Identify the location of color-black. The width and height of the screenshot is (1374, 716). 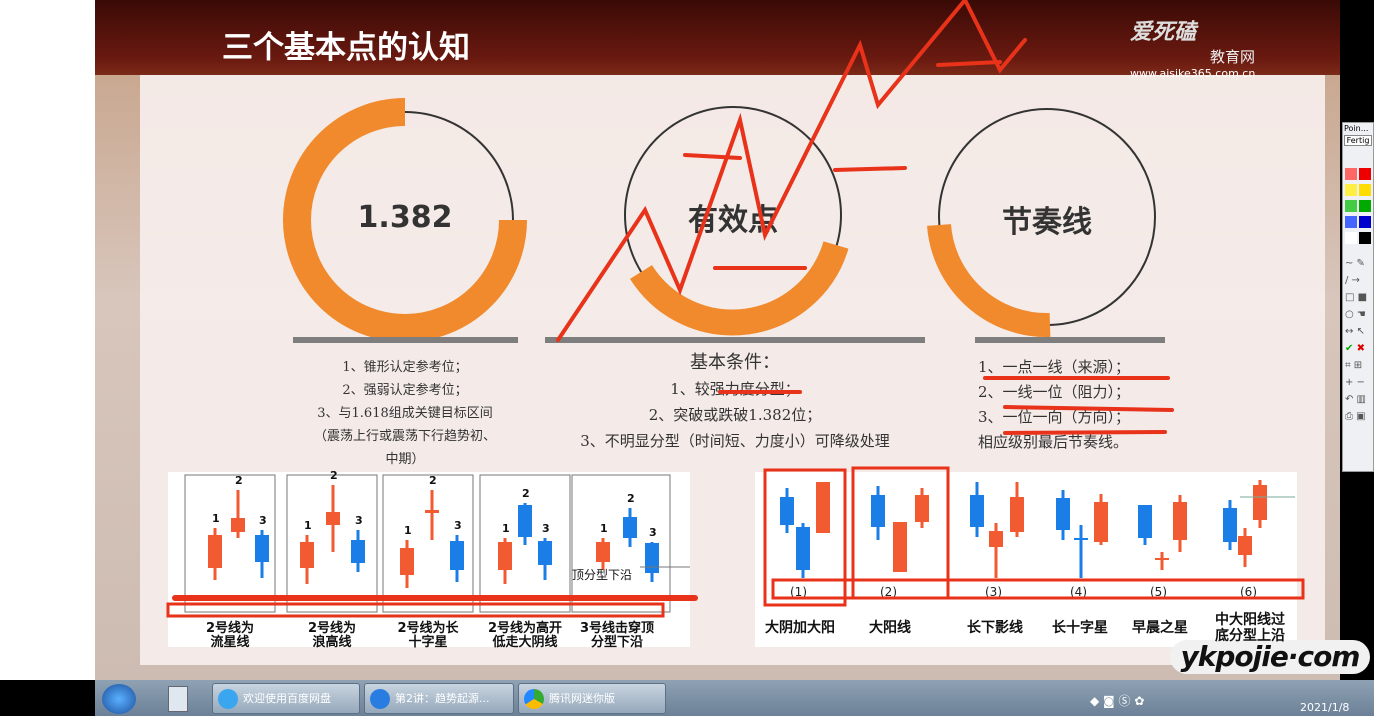
(1365, 238).